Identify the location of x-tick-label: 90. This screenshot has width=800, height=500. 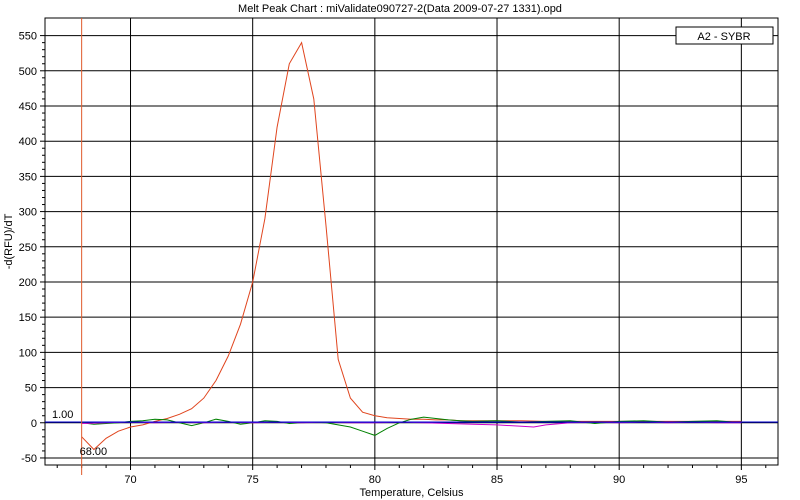
(619, 480).